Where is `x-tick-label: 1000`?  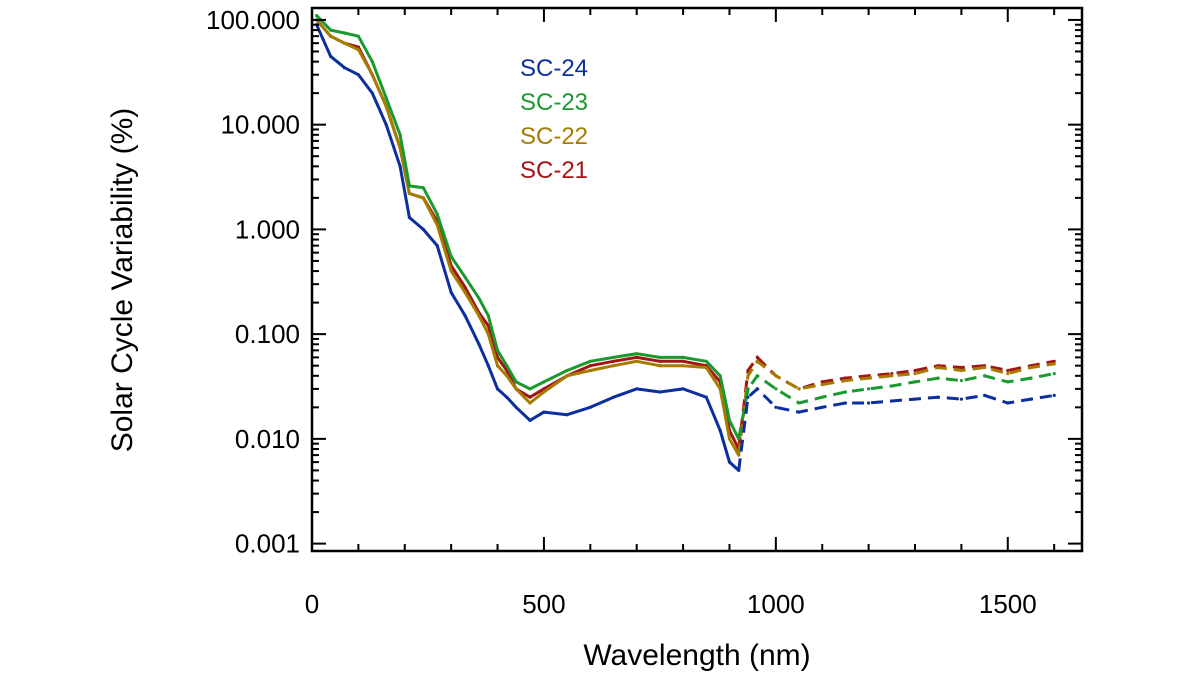 x-tick-label: 1000 is located at coordinates (776, 604).